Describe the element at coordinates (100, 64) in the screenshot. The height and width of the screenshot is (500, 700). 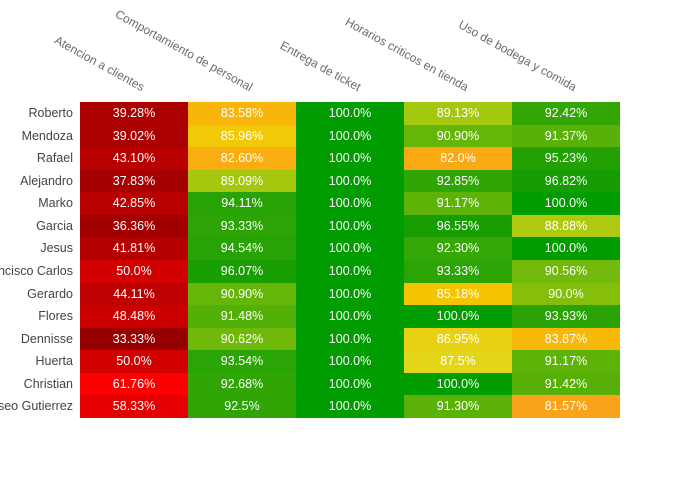
I see `column-header: Atencion a clientes` at that location.